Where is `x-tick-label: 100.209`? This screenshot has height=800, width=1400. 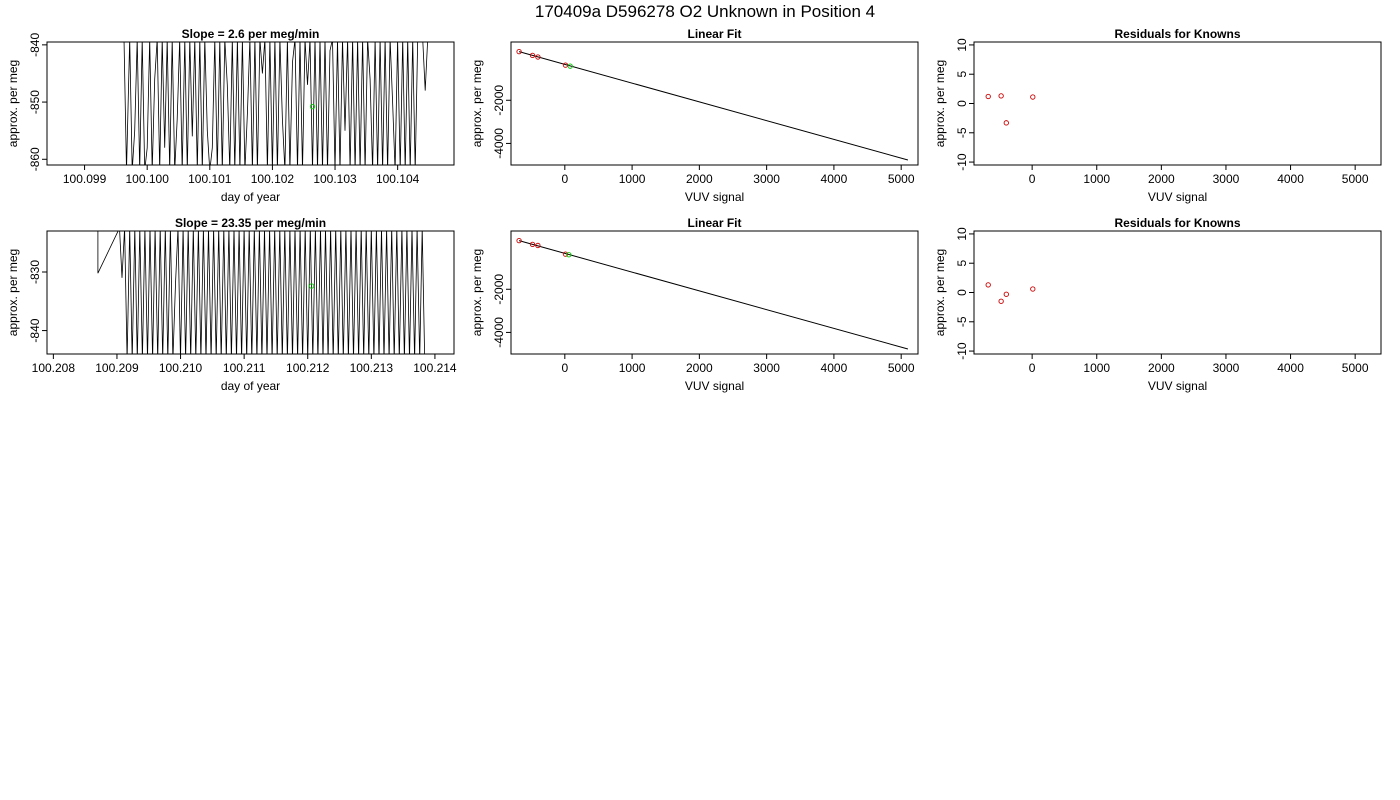
x-tick-label: 100.209 is located at coordinates (117, 368).